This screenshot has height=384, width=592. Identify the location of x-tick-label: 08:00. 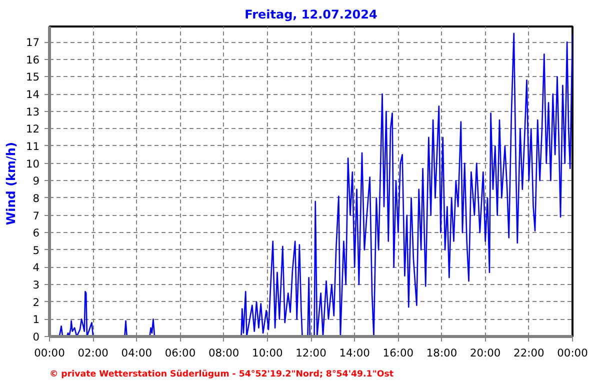
(224, 353).